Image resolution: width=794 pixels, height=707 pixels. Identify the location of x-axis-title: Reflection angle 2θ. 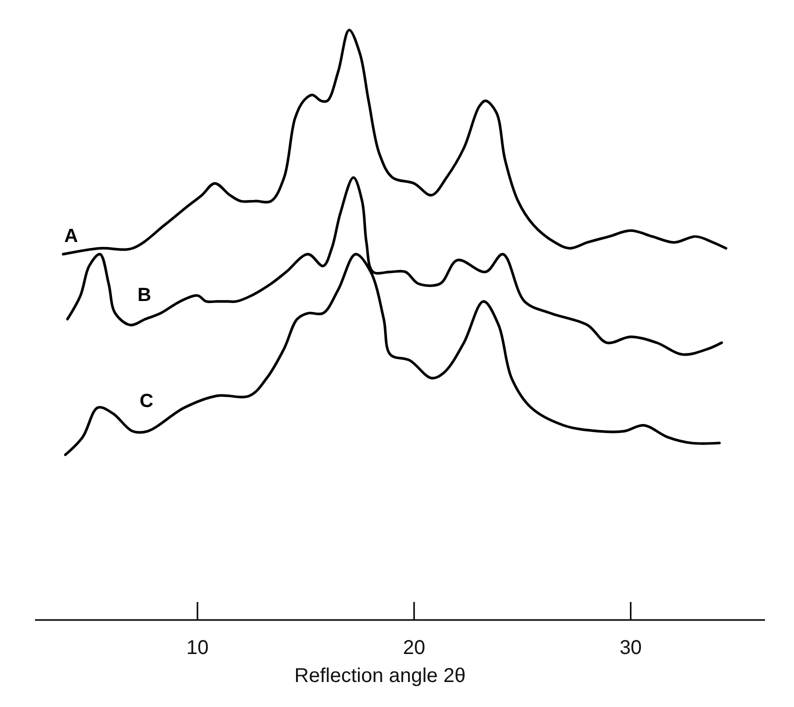
(380, 676).